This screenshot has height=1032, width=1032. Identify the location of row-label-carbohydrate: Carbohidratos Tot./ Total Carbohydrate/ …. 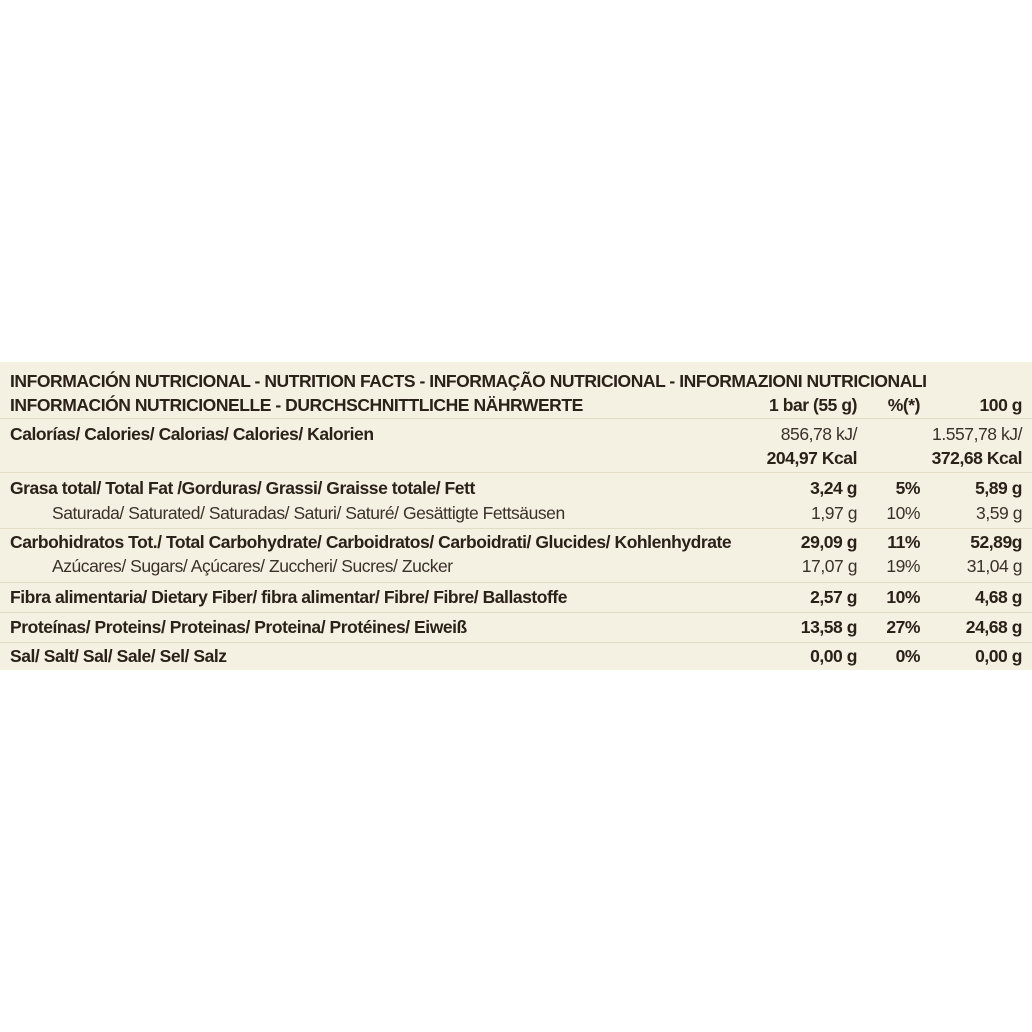
(371, 542).